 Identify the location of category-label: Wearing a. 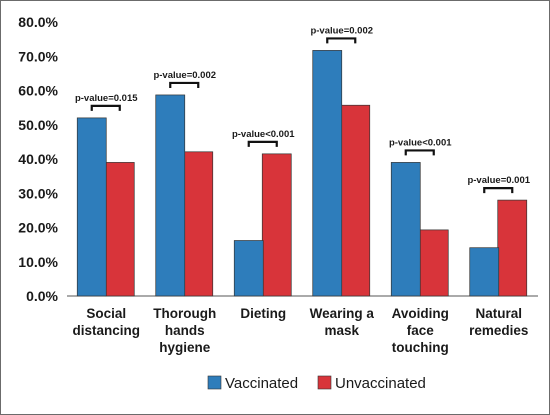
(342, 313).